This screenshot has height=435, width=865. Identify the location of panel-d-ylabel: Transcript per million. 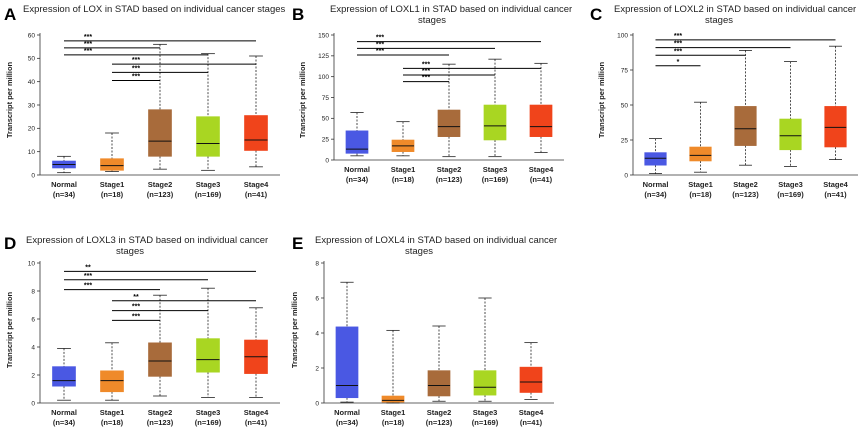
(9, 329).